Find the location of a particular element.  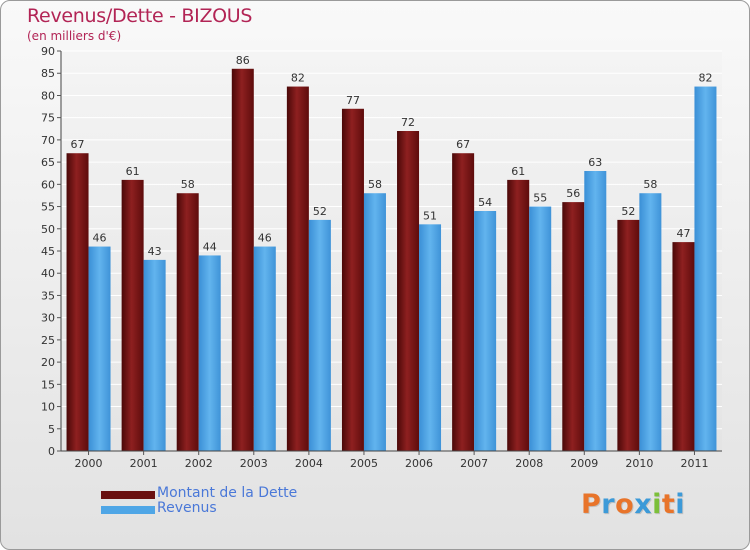

x-tick-label: 2006 is located at coordinates (419, 463).